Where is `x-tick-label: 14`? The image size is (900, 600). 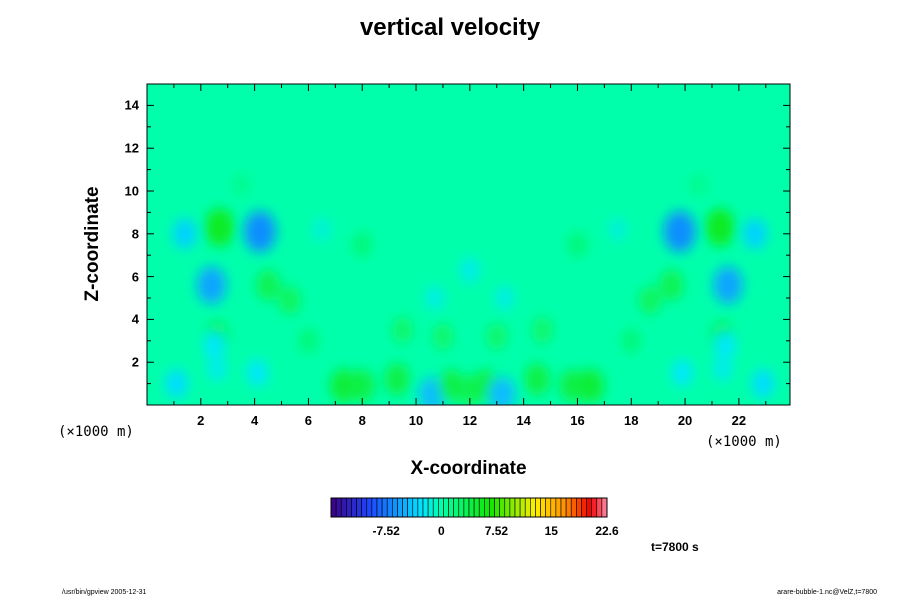
x-tick-label: 14 is located at coordinates (523, 420).